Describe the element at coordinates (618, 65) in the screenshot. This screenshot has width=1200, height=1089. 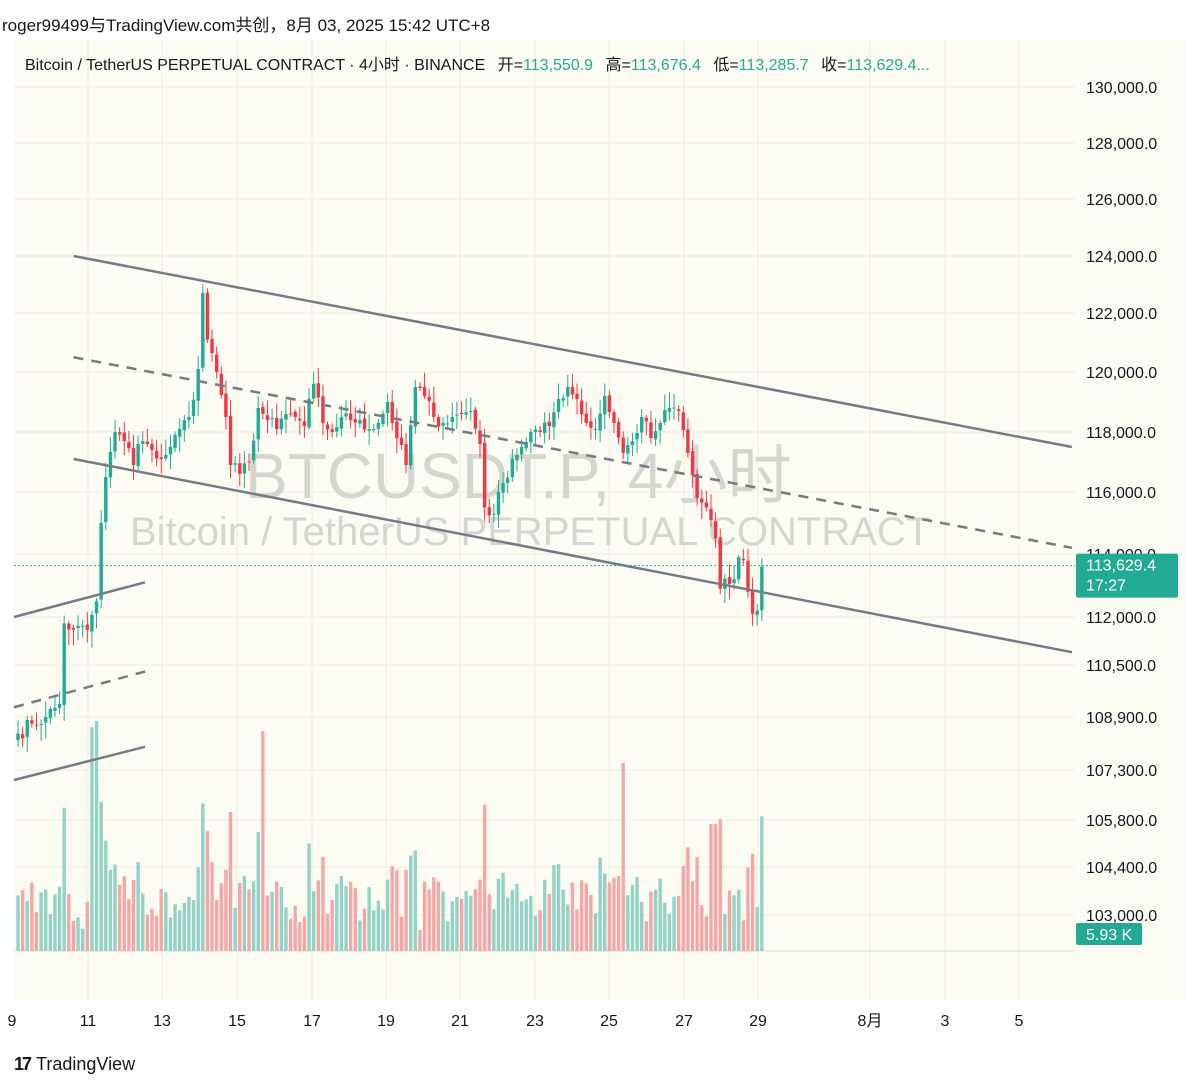
I see `legend-high-label: 高=` at that location.